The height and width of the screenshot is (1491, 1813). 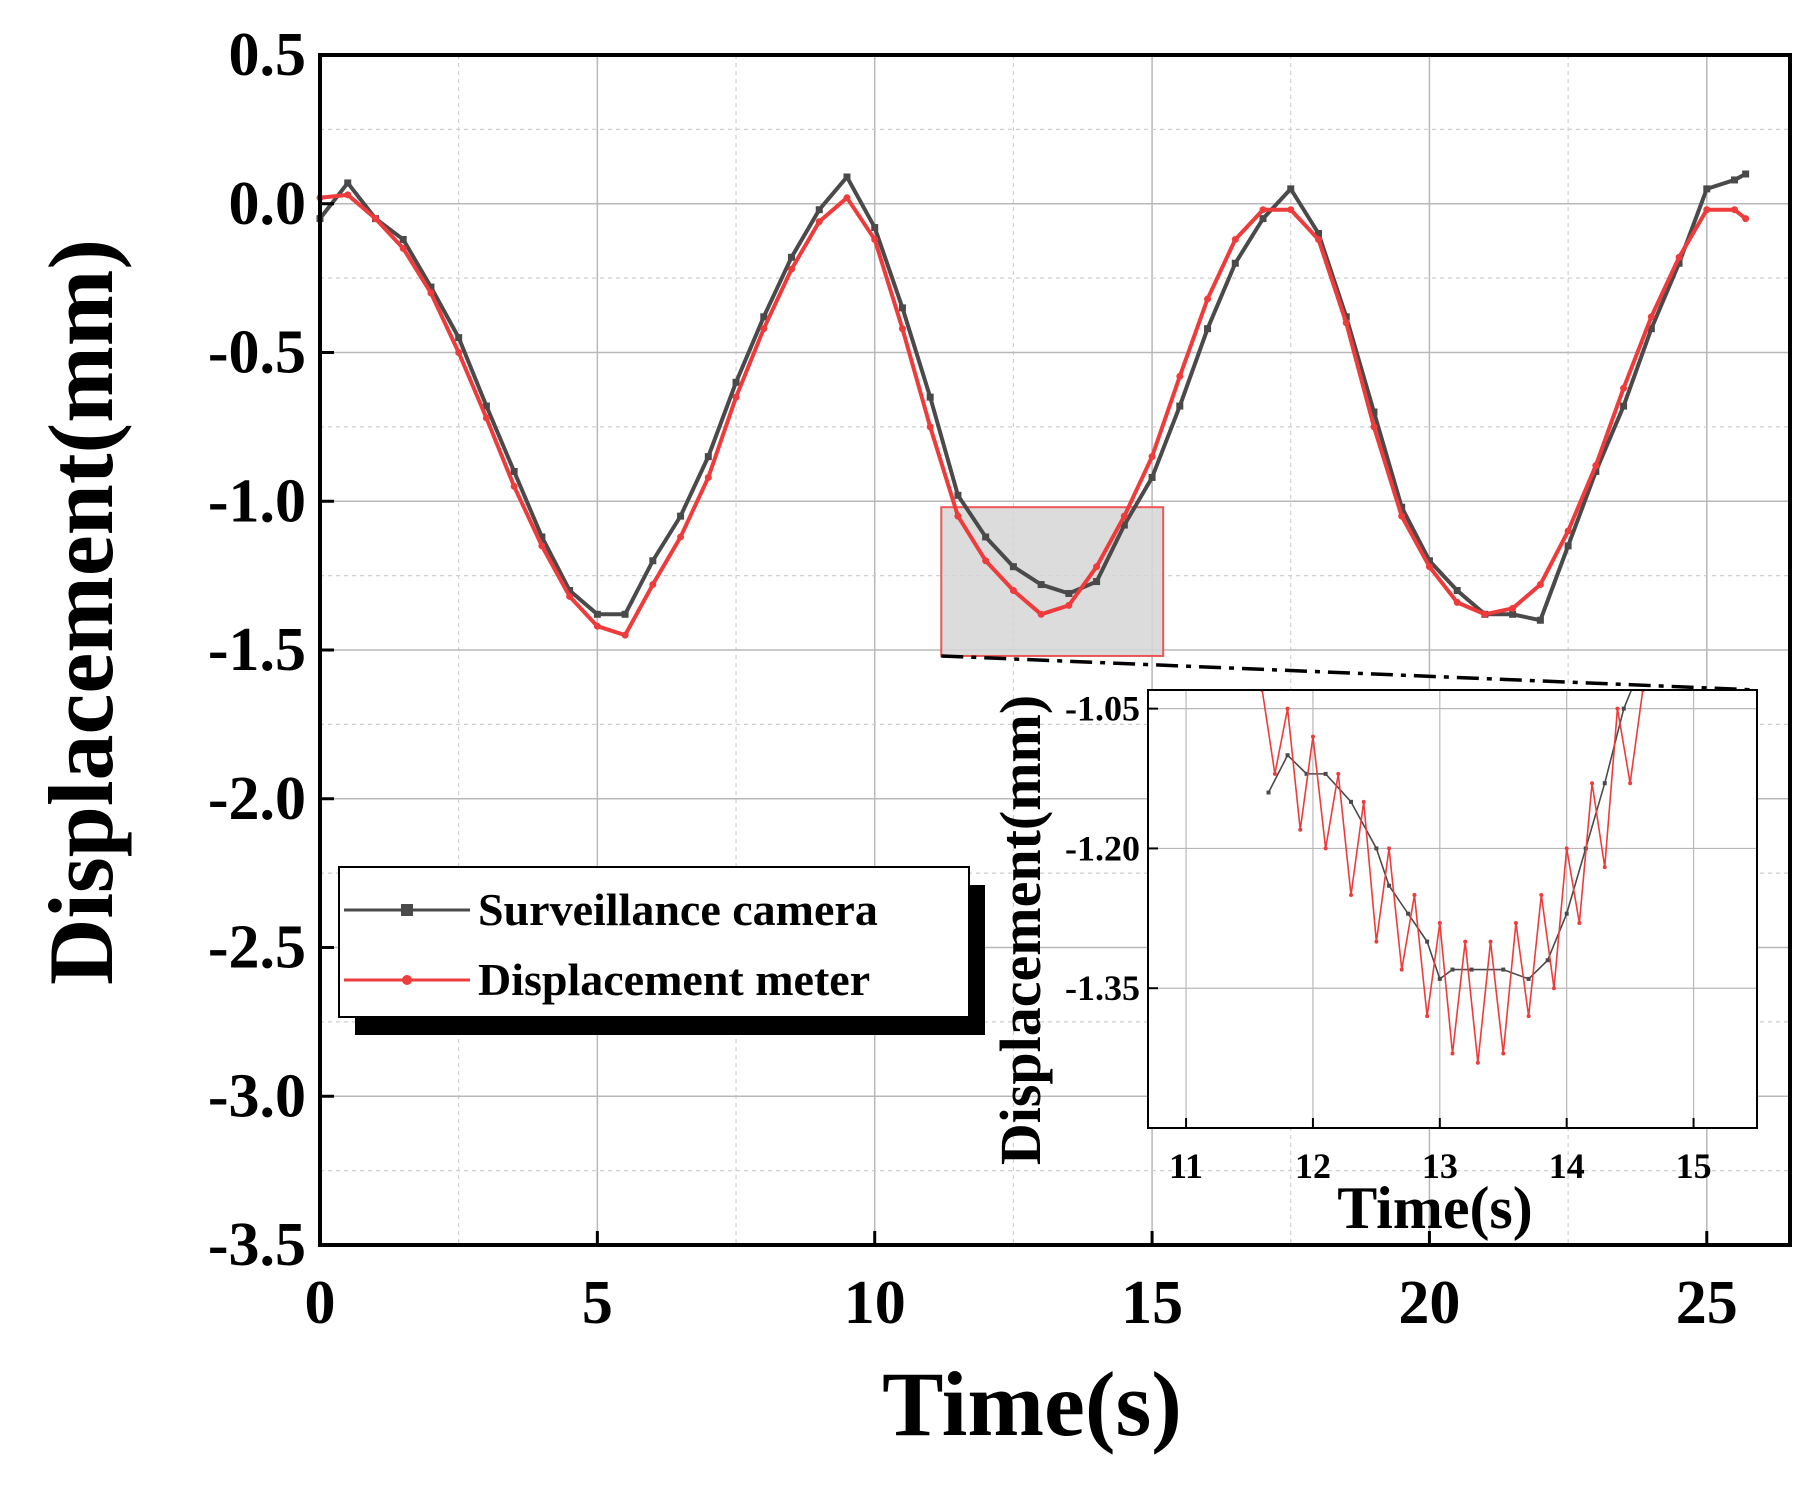 I want to click on y-tick-label: -2.5, so click(x=257, y=948).